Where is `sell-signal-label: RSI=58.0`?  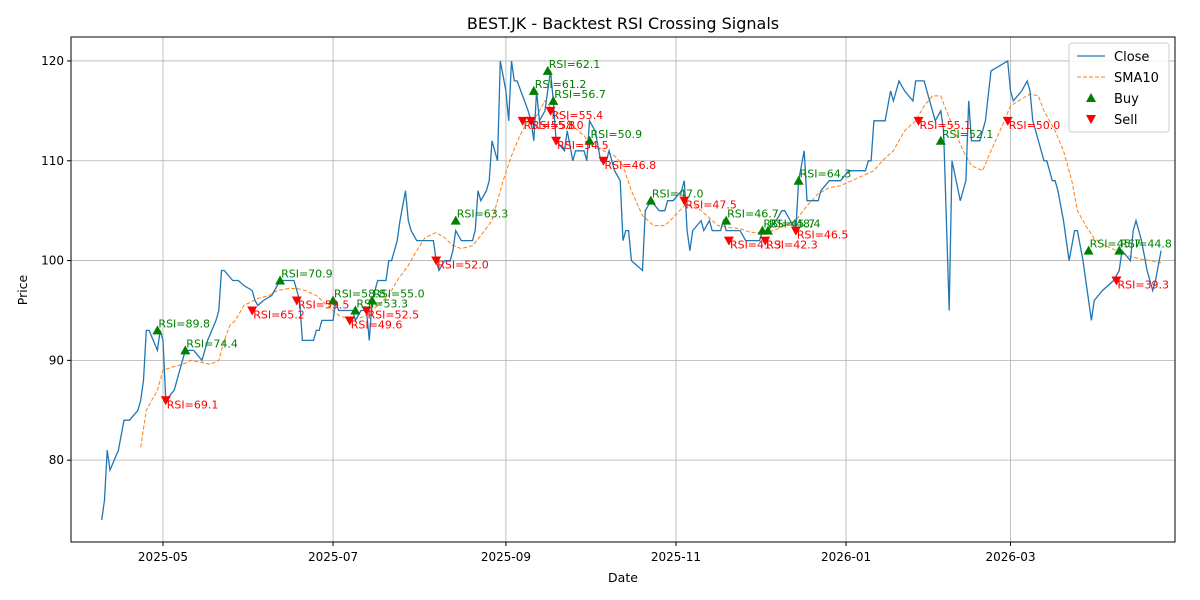 sell-signal-label: RSI=58.0 is located at coordinates (558, 125).